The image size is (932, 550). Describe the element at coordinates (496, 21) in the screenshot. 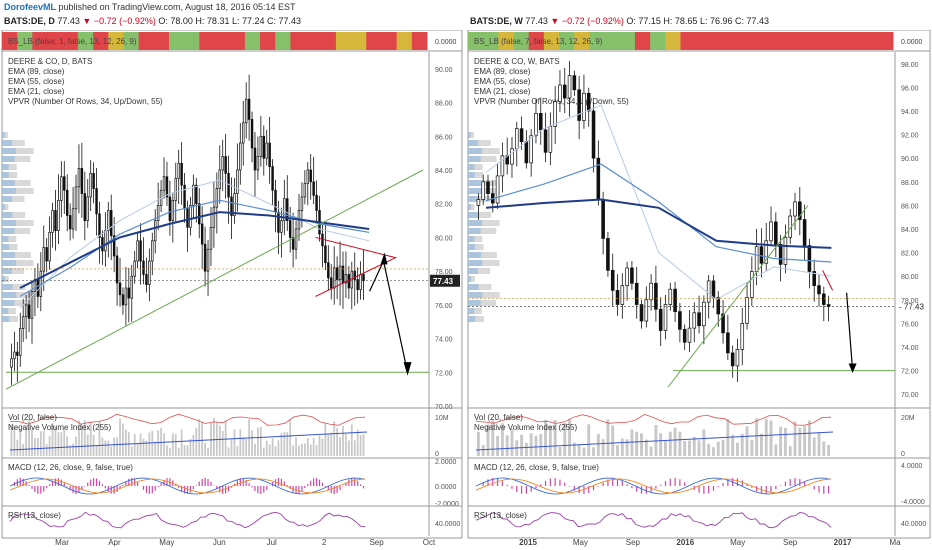

I see `right-symbol: BATS:DE, W` at that location.